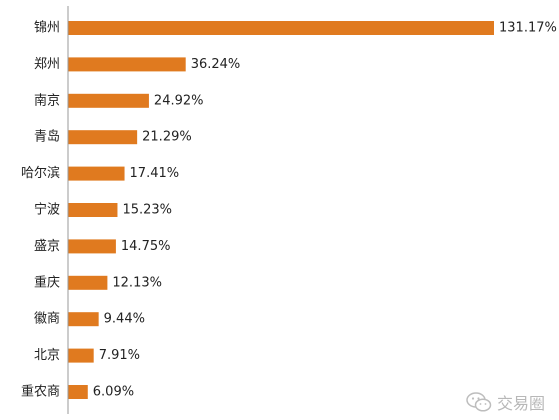 This screenshot has width=559, height=420. What do you see at coordinates (155, 173) in the screenshot?
I see `value-label: 17.41%` at bounding box center [155, 173].